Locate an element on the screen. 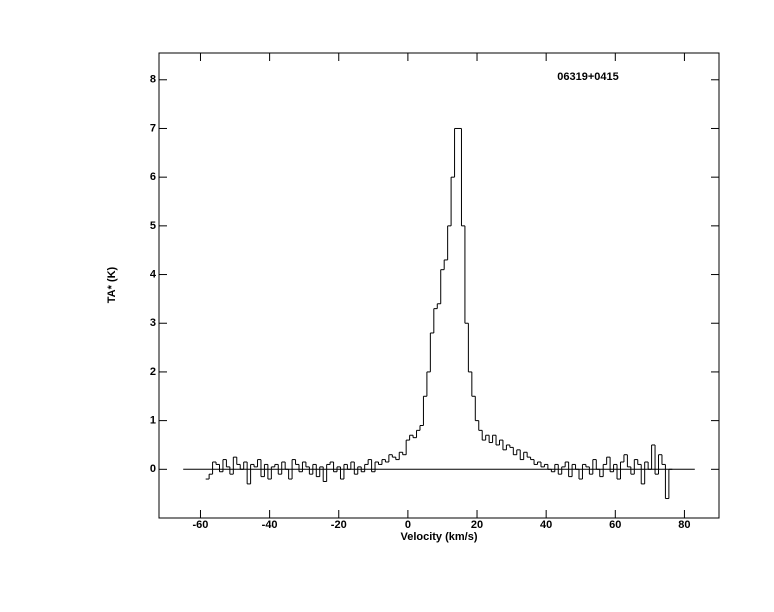 The height and width of the screenshot is (612, 774). y-tick-label: 7 is located at coordinates (153, 128).